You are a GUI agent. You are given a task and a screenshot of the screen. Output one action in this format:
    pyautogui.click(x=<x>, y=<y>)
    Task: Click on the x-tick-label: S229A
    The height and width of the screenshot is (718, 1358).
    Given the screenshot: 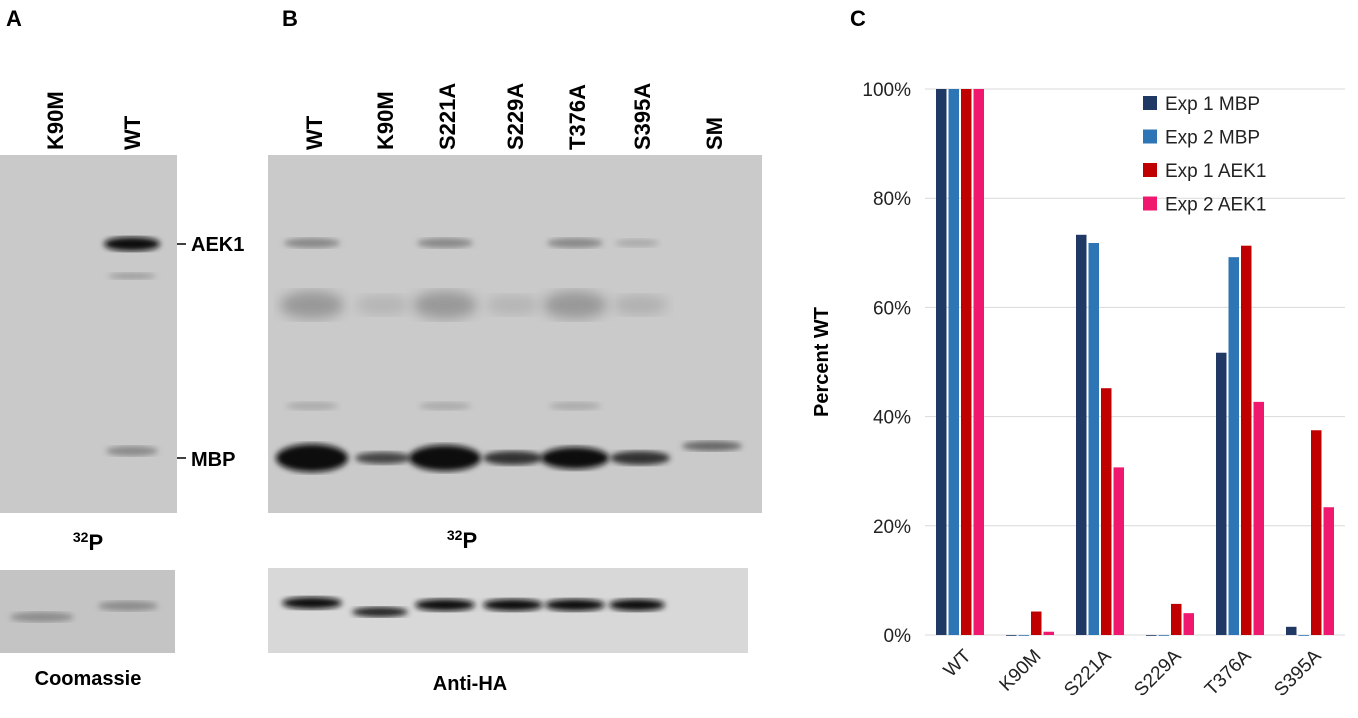 What is the action you would take?
    pyautogui.click(x=1157, y=672)
    